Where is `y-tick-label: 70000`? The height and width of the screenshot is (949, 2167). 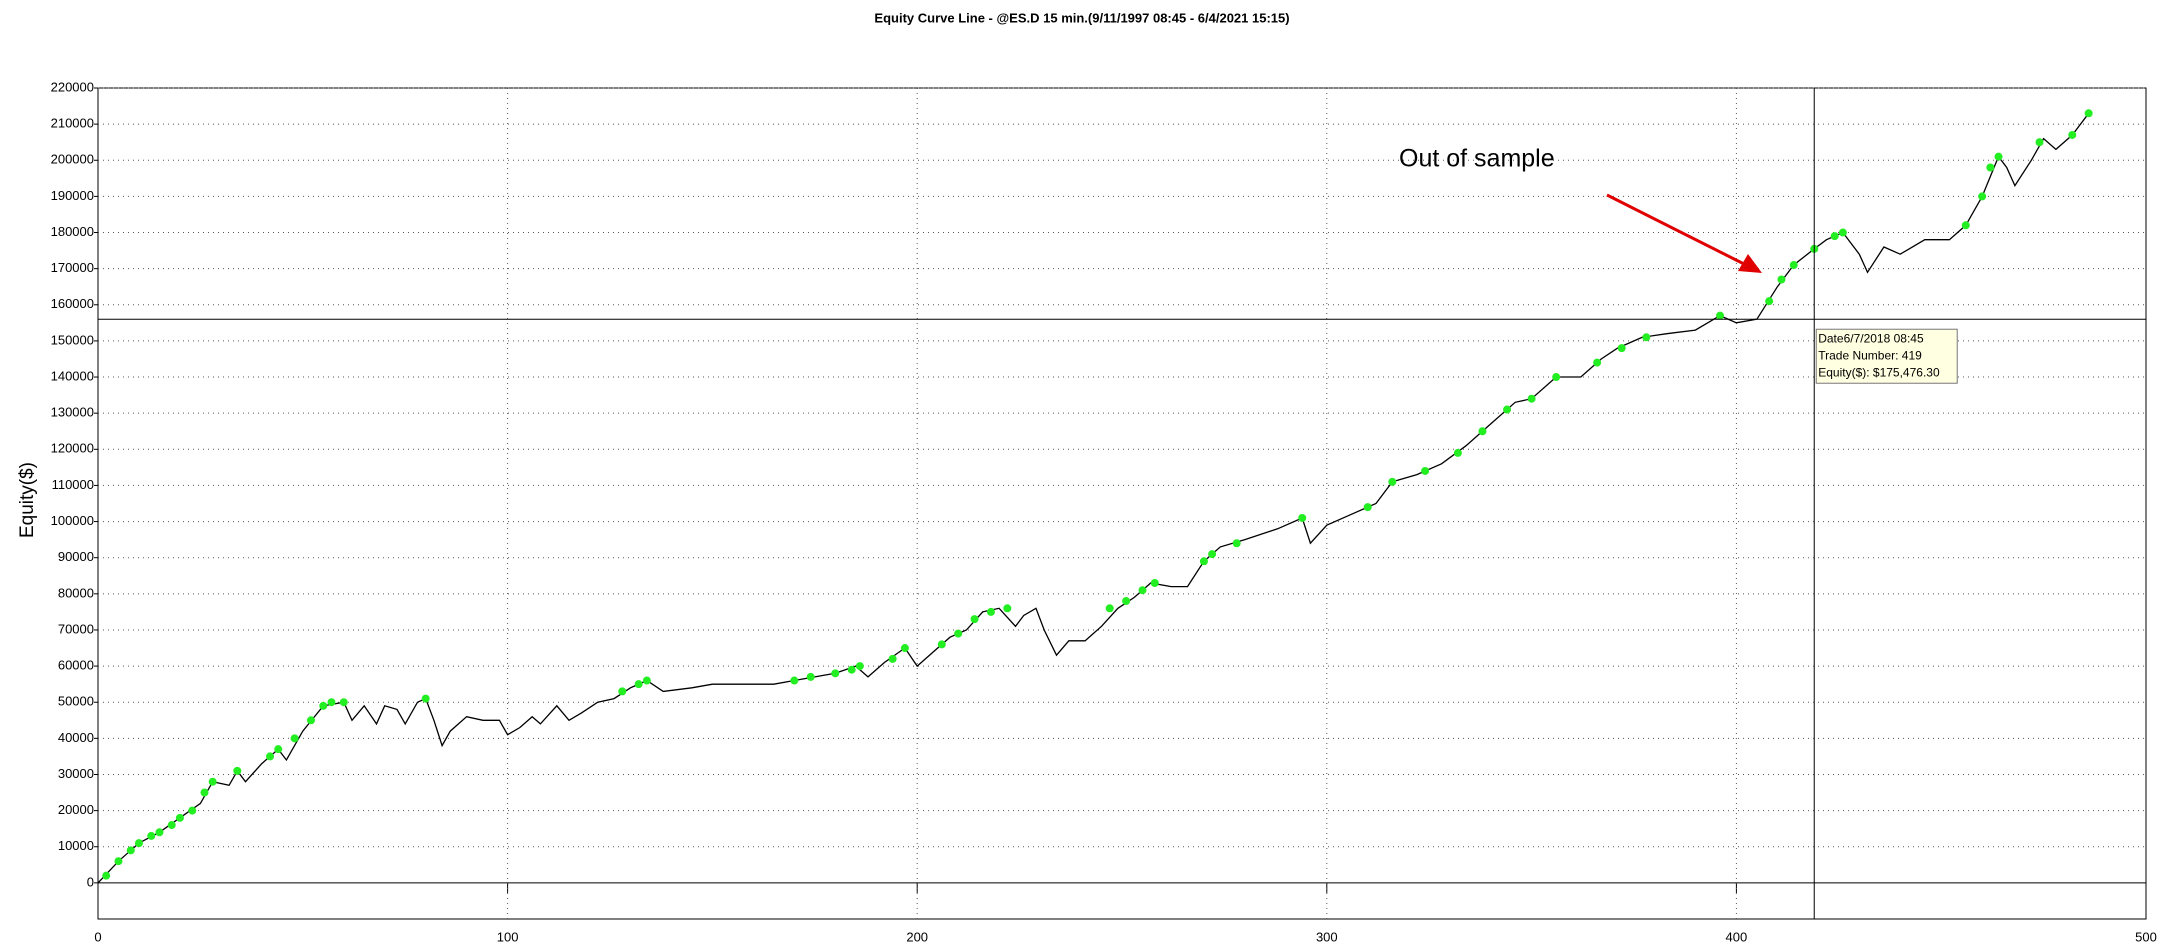 y-tick-label: 70000 is located at coordinates (76, 628).